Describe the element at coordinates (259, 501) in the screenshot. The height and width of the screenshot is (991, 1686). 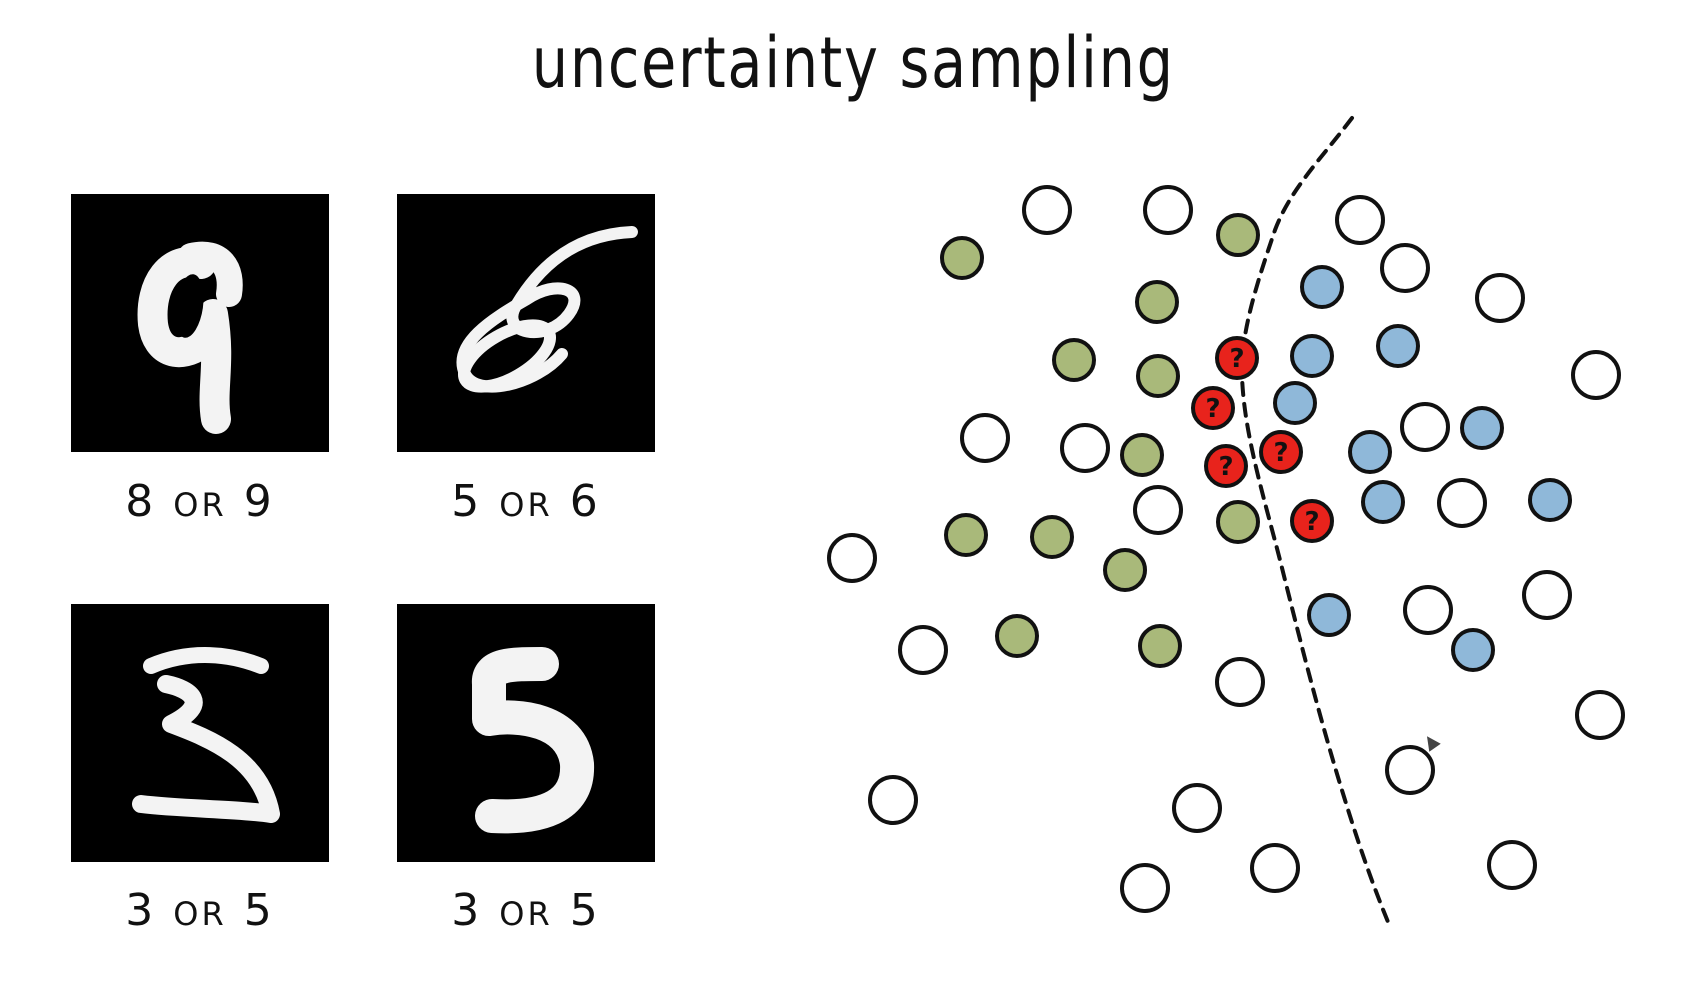
I see `caption-option-b: 9` at that location.